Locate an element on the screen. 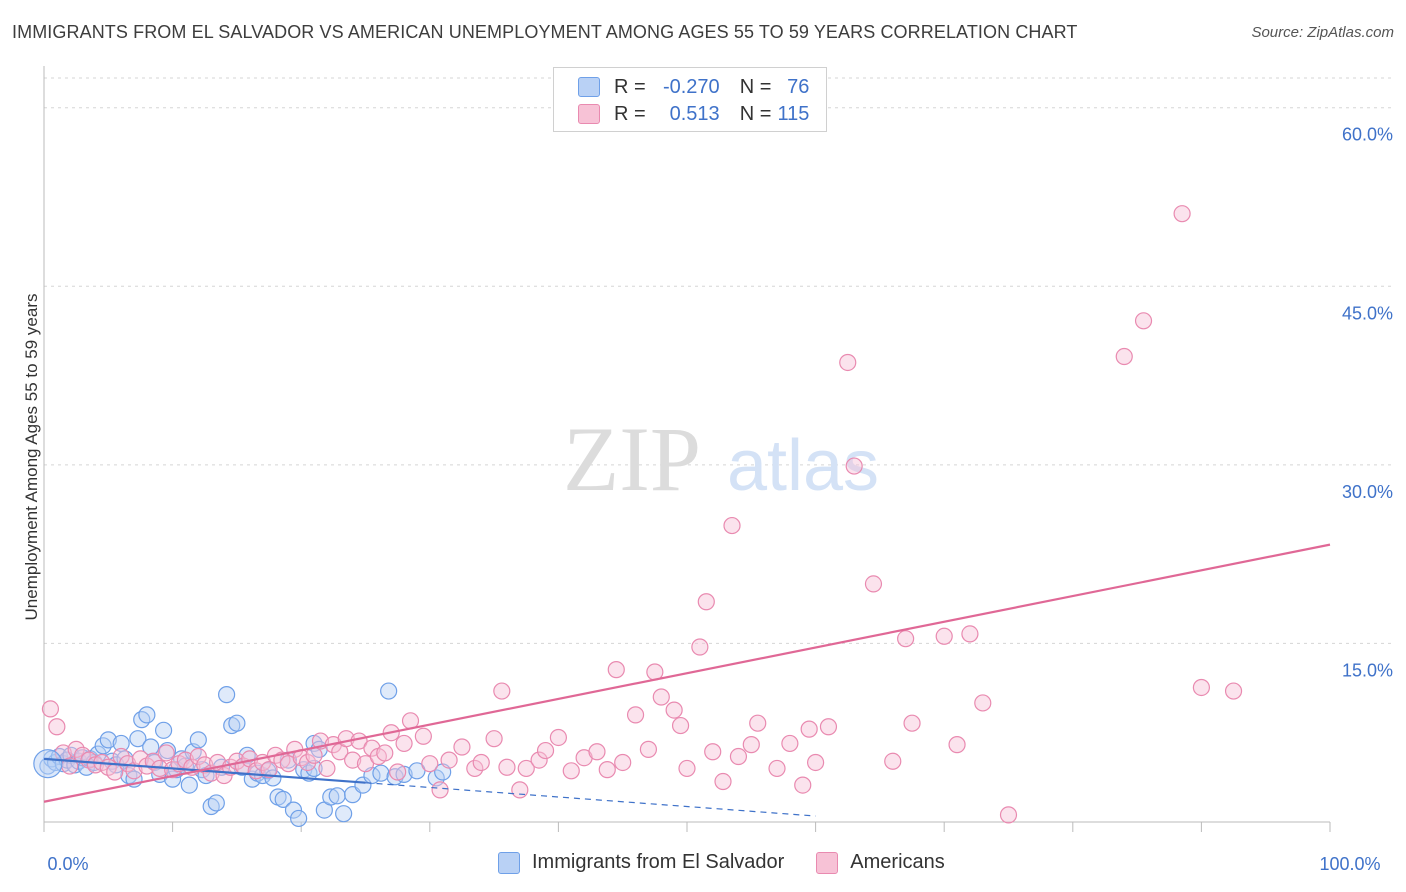 The width and height of the screenshot is (1406, 892). legend-swatch-americans is located at coordinates (589, 114).